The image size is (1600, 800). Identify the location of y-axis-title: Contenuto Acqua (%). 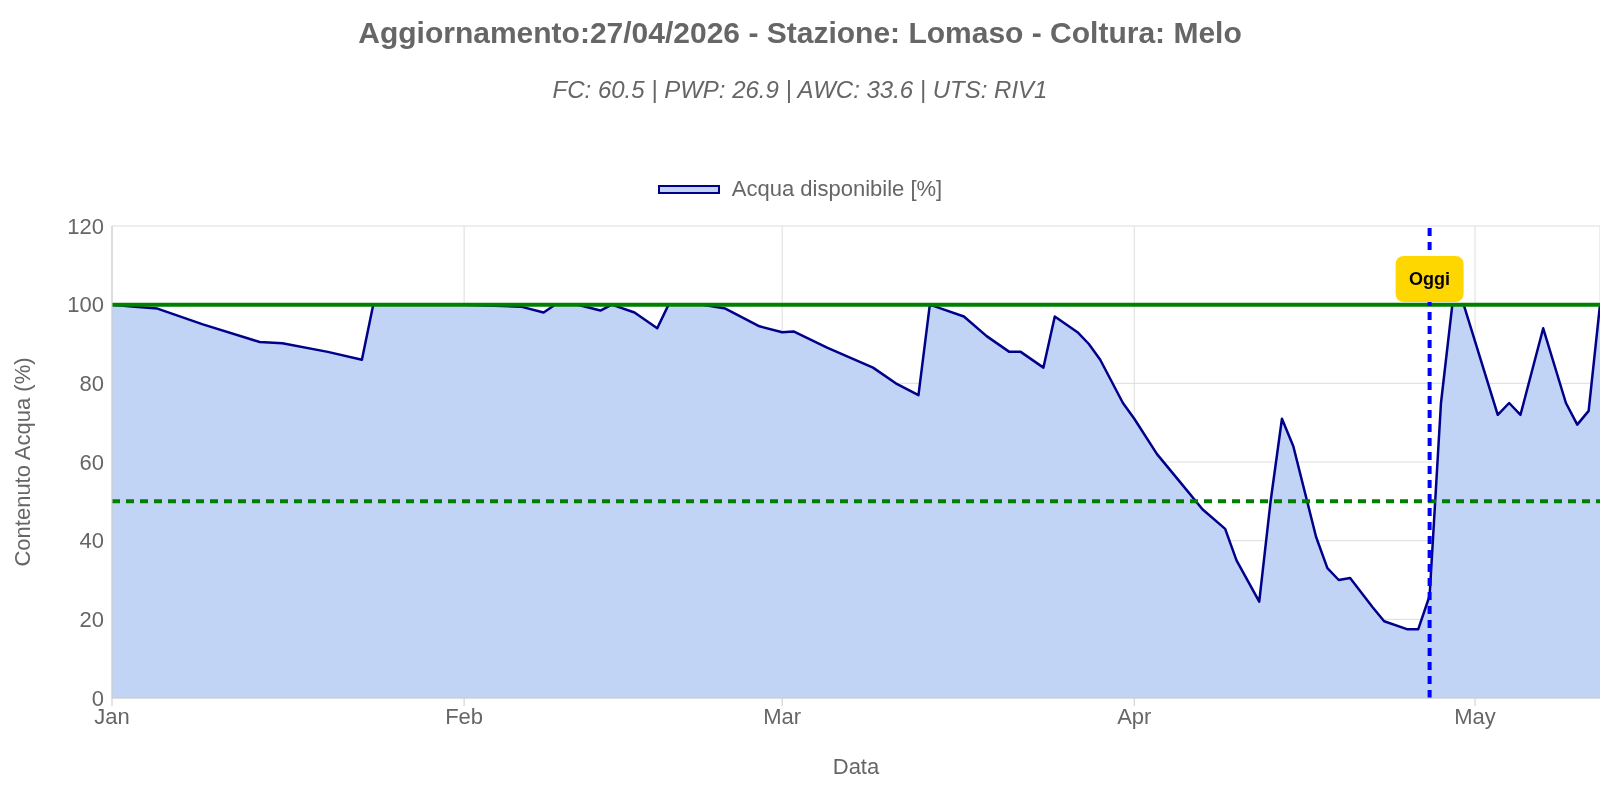
(22, 462).